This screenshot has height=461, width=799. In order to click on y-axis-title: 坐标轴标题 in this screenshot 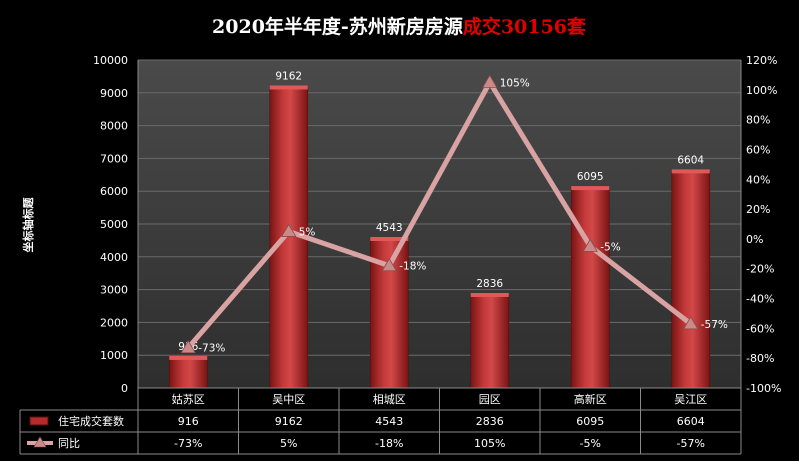, I will do `click(28, 225)`.